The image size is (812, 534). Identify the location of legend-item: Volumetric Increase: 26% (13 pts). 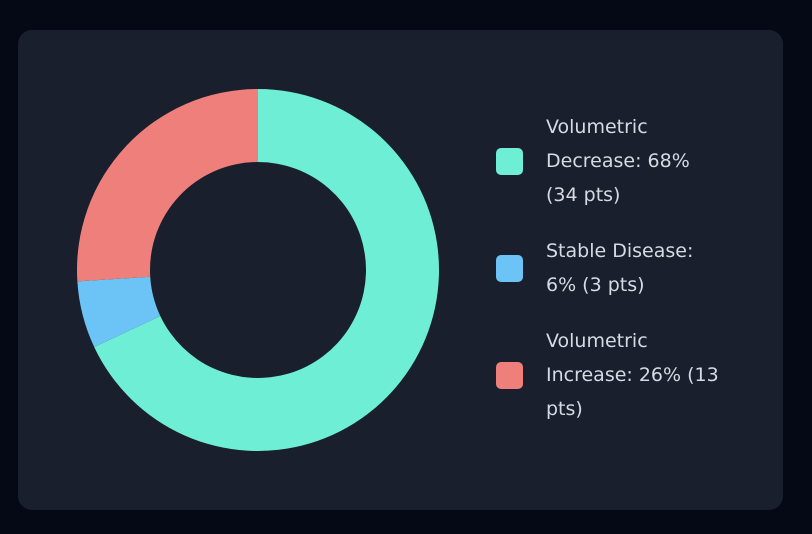
(636, 375).